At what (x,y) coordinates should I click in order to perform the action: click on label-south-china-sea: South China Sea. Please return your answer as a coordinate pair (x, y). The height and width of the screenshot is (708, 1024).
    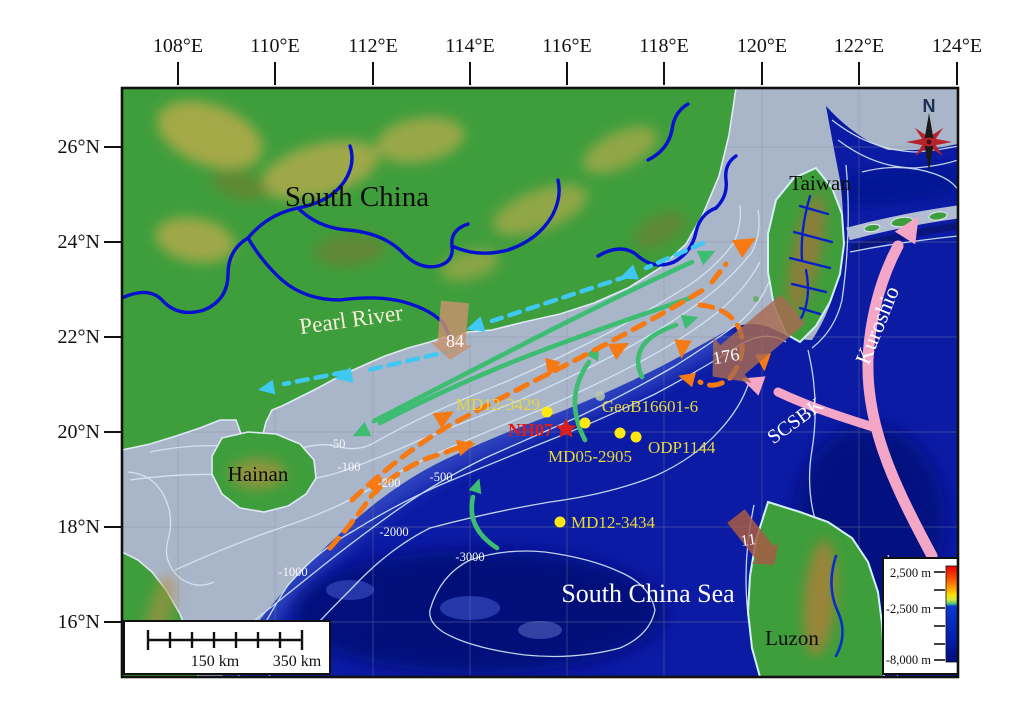
    Looking at the image, I should click on (648, 593).